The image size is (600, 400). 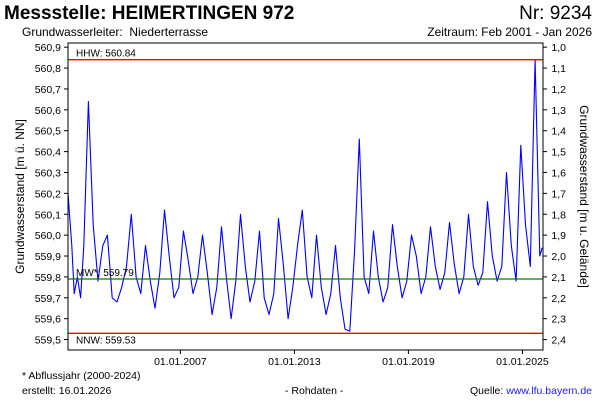 What do you see at coordinates (48, 257) in the screenshot?
I see `y-left-tick-label: 559,9` at bounding box center [48, 257].